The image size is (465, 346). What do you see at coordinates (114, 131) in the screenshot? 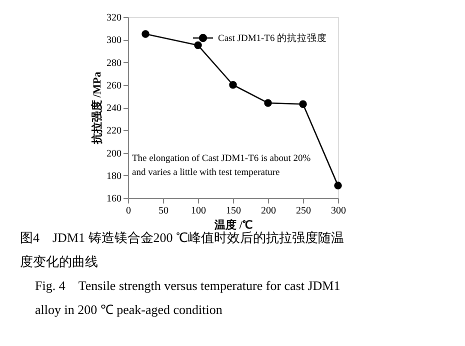
I see `y-tick-label: 220` at bounding box center [114, 131].